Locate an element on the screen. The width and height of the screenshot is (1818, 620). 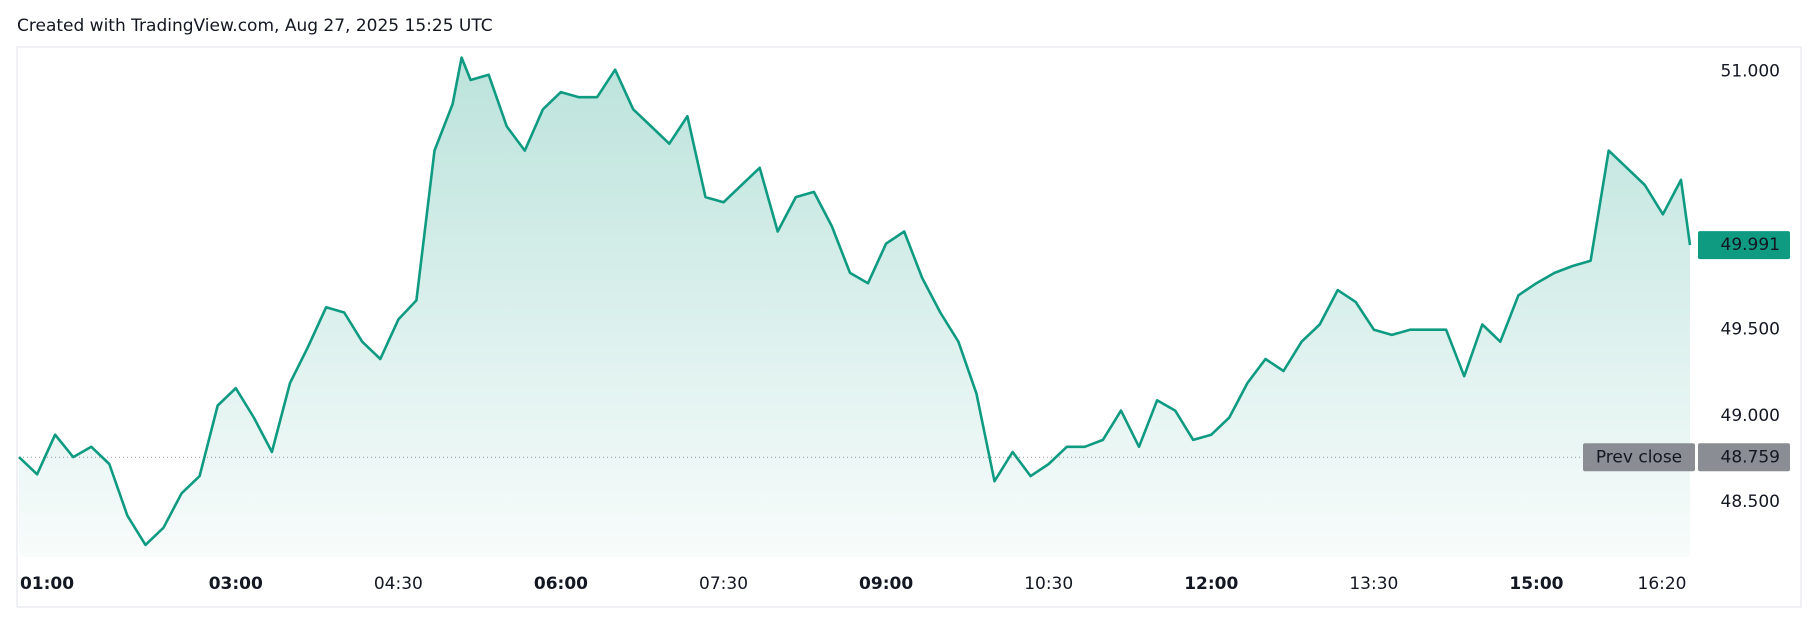
prev-close-label: Prev close is located at coordinates (1639, 457).